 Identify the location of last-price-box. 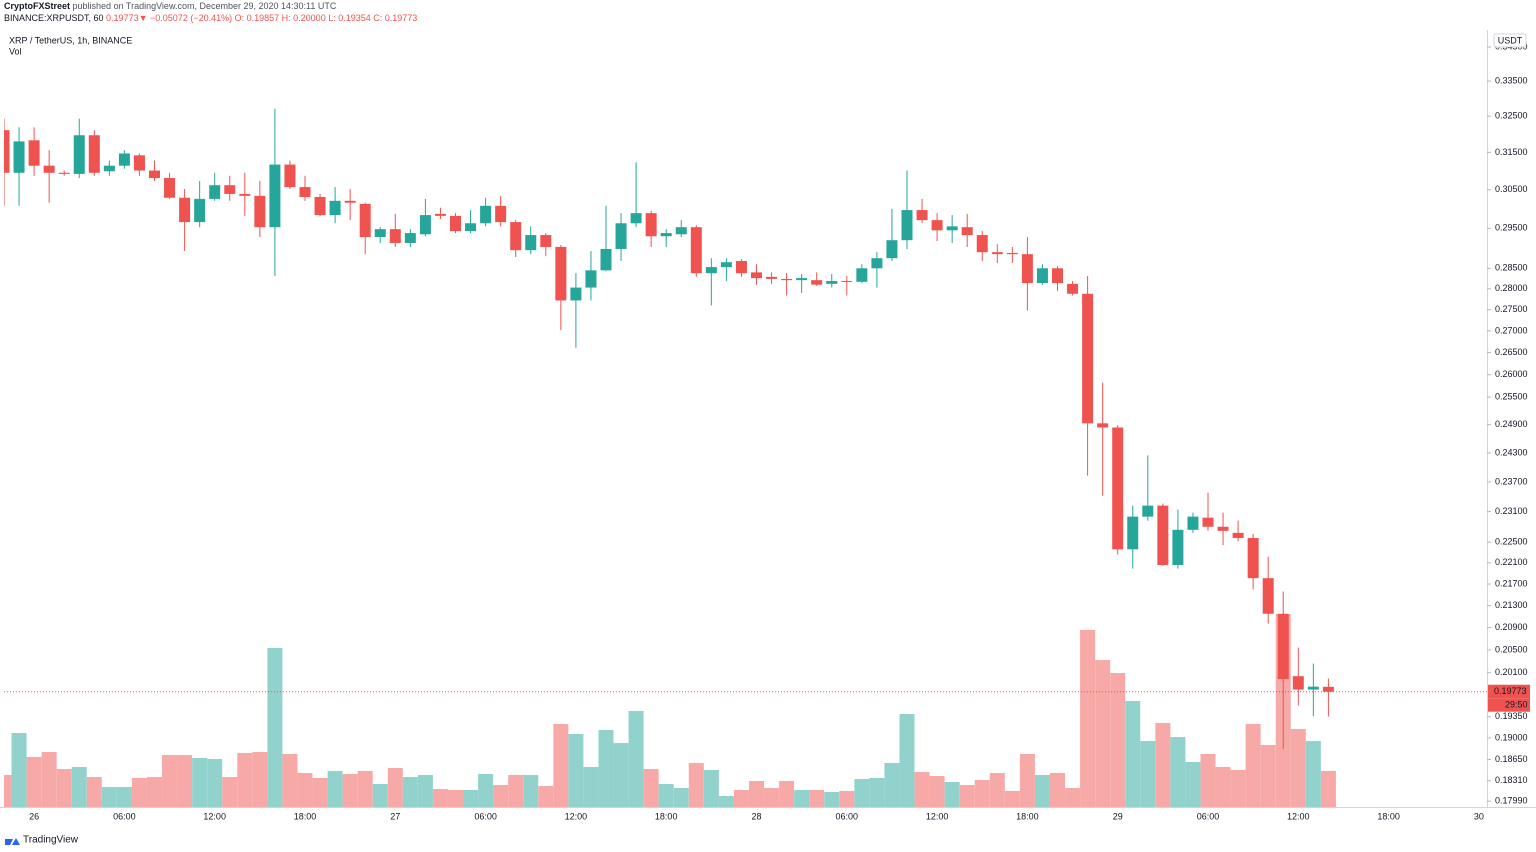
(1509, 691).